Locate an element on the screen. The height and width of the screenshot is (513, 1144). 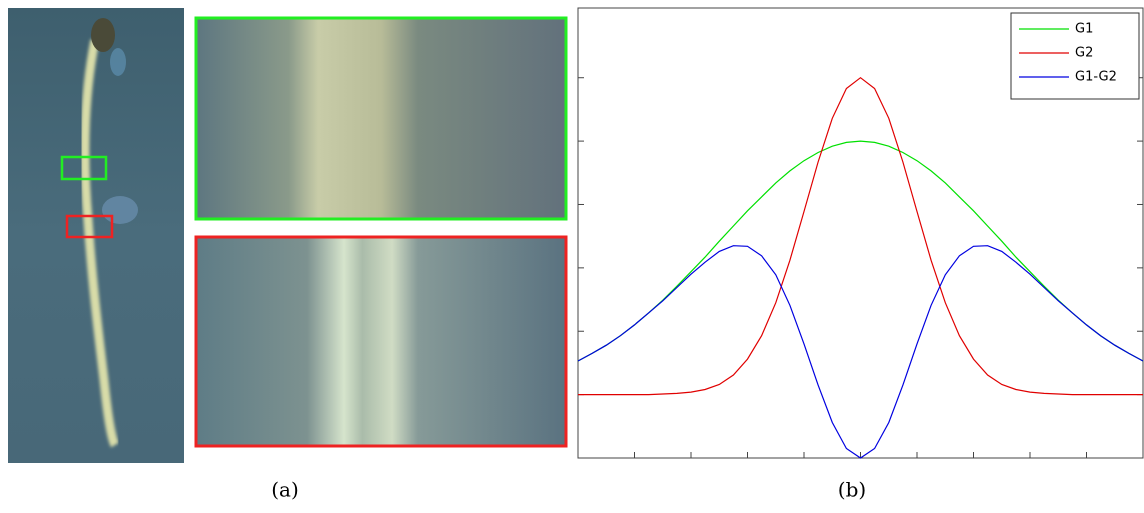
zoom-green is located at coordinates (381, 118).